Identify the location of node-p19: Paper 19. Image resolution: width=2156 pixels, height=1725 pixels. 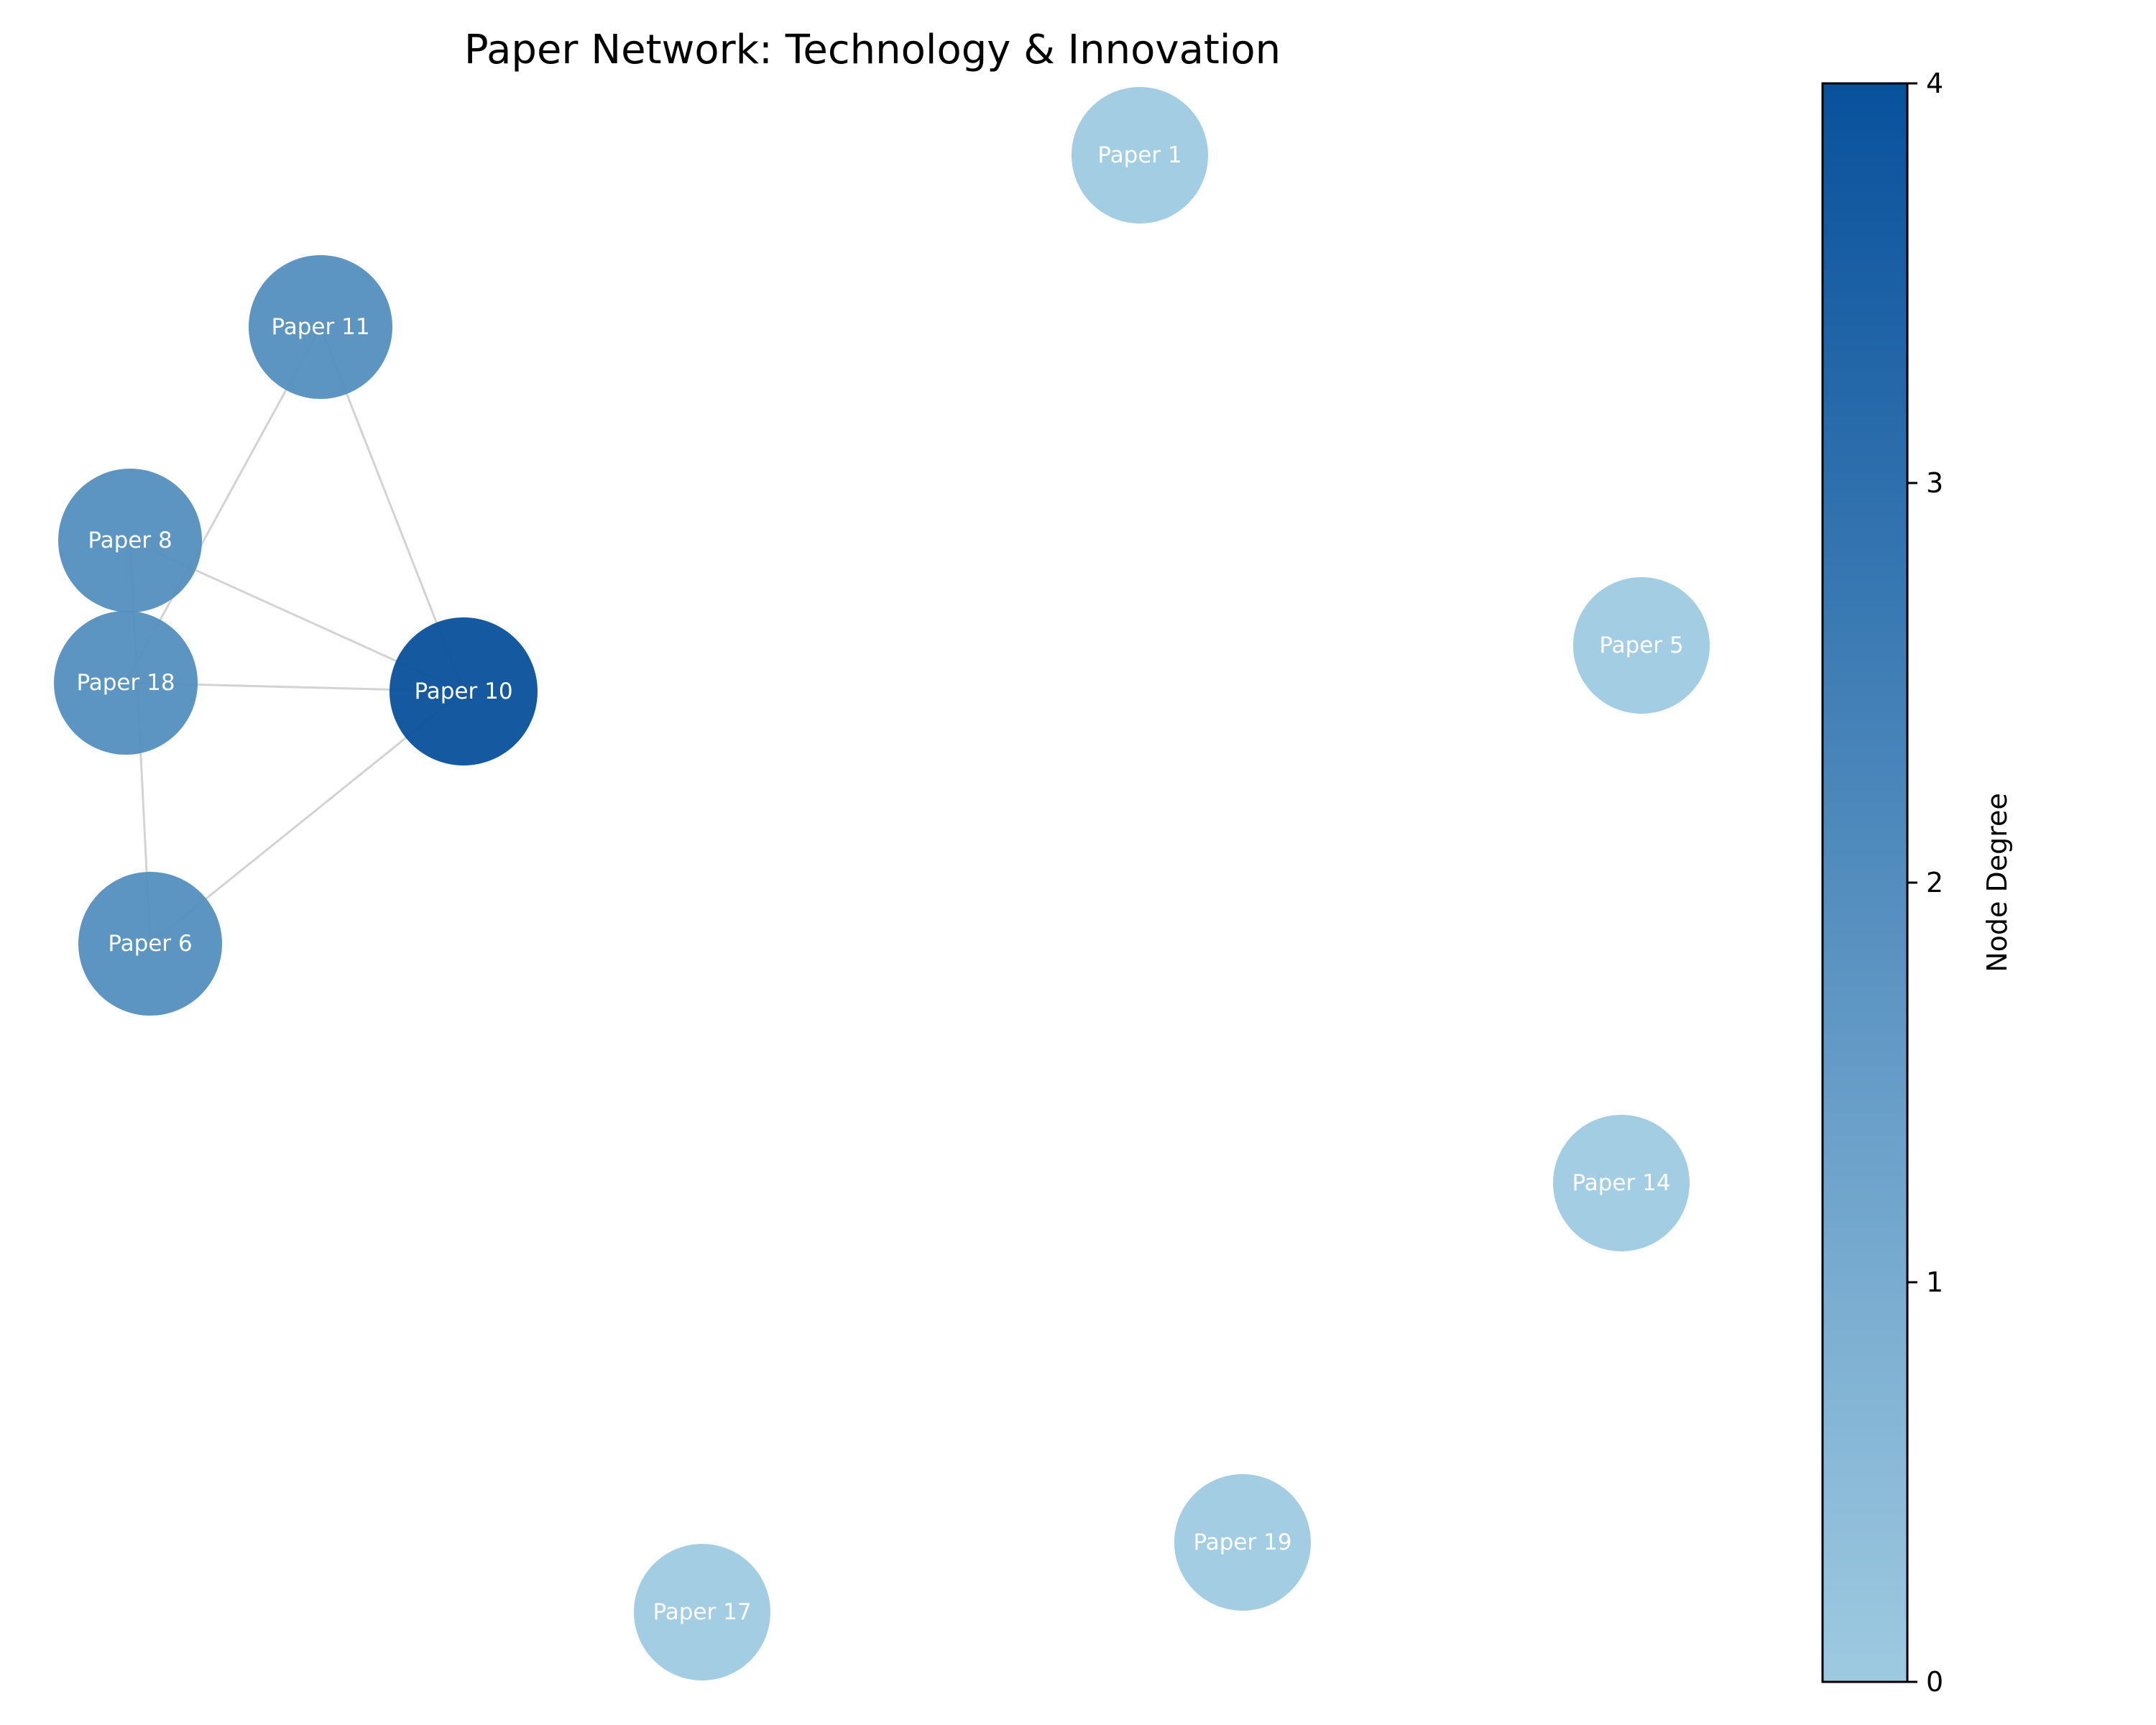
(1242, 1542).